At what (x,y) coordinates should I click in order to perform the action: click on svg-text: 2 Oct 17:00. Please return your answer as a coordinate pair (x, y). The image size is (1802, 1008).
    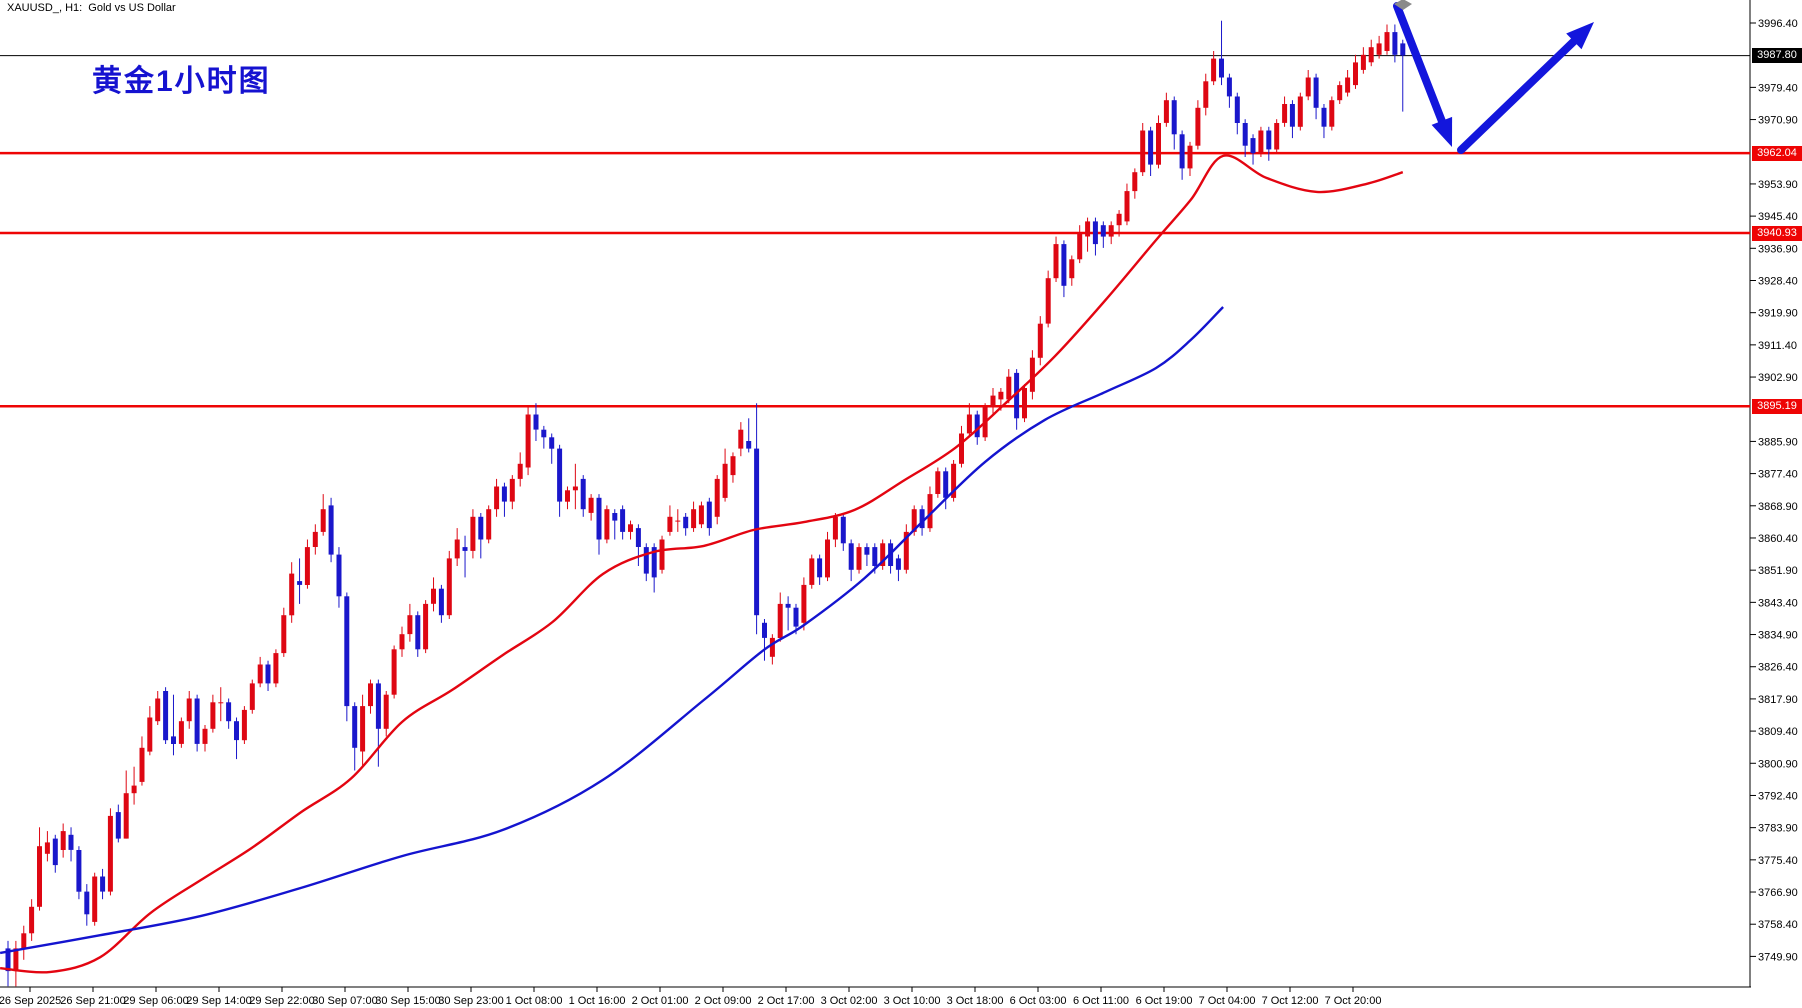
    Looking at the image, I should click on (786, 1001).